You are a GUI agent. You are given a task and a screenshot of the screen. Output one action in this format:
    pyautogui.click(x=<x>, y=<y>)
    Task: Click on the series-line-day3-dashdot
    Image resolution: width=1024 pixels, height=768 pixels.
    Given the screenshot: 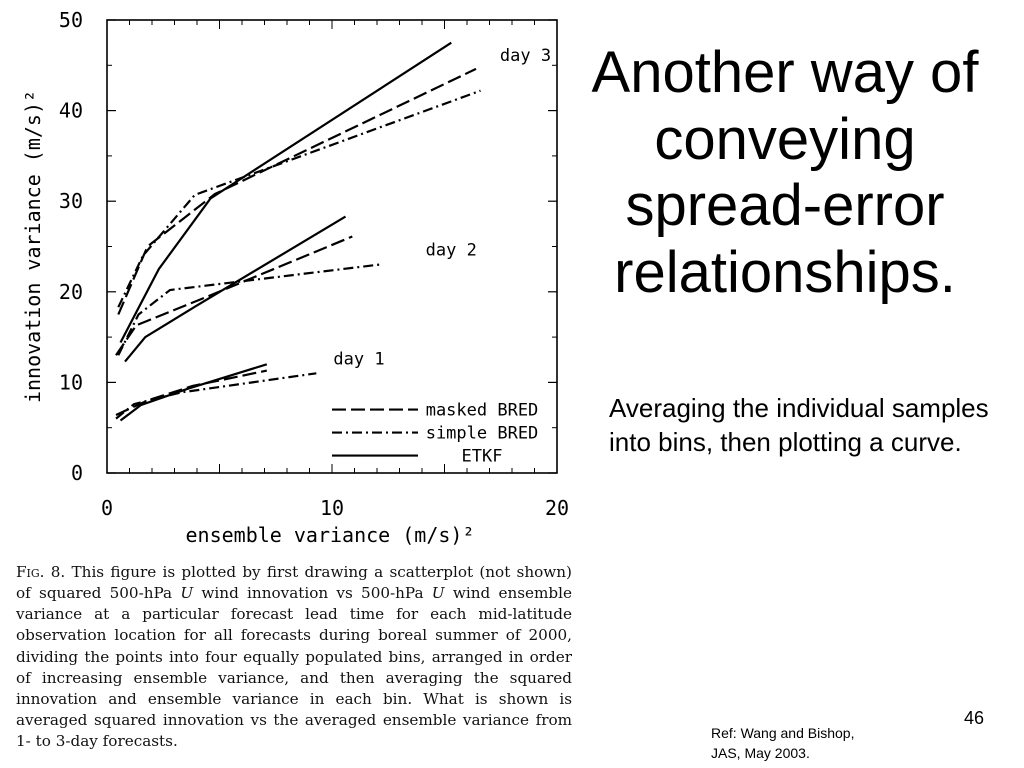 What is the action you would take?
    pyautogui.click(x=299, y=198)
    